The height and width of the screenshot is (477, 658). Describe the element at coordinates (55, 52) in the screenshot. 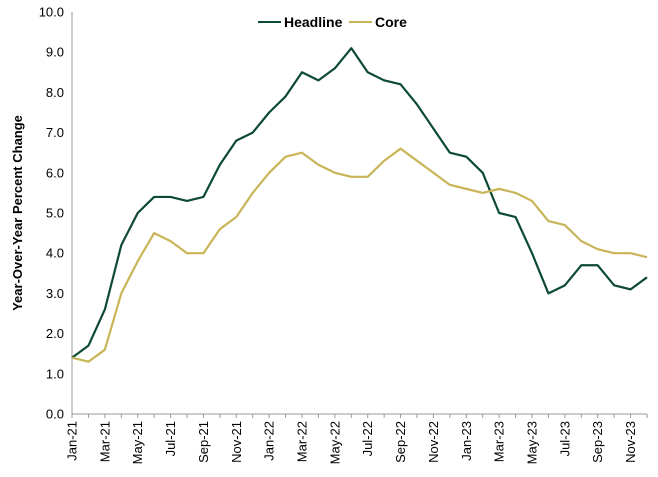

I see `y-tick-label: 9.0` at that location.